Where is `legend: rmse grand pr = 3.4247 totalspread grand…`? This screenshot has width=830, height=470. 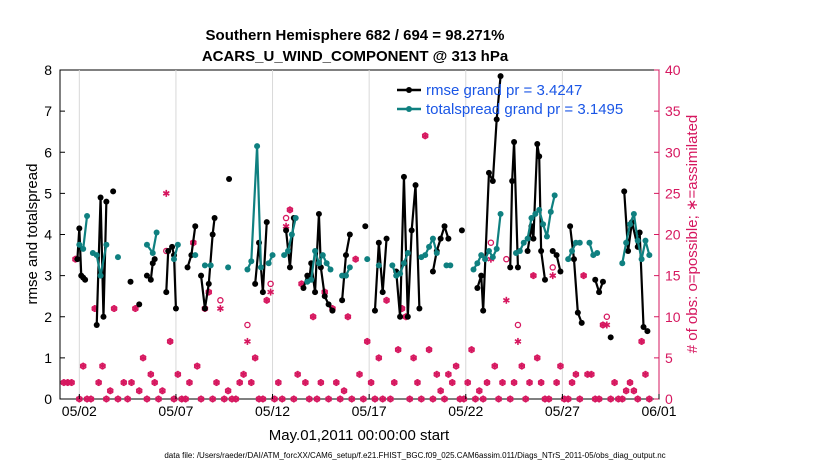 legend: rmse grand pr = 3.4247 totalspread grand… is located at coordinates (510, 100).